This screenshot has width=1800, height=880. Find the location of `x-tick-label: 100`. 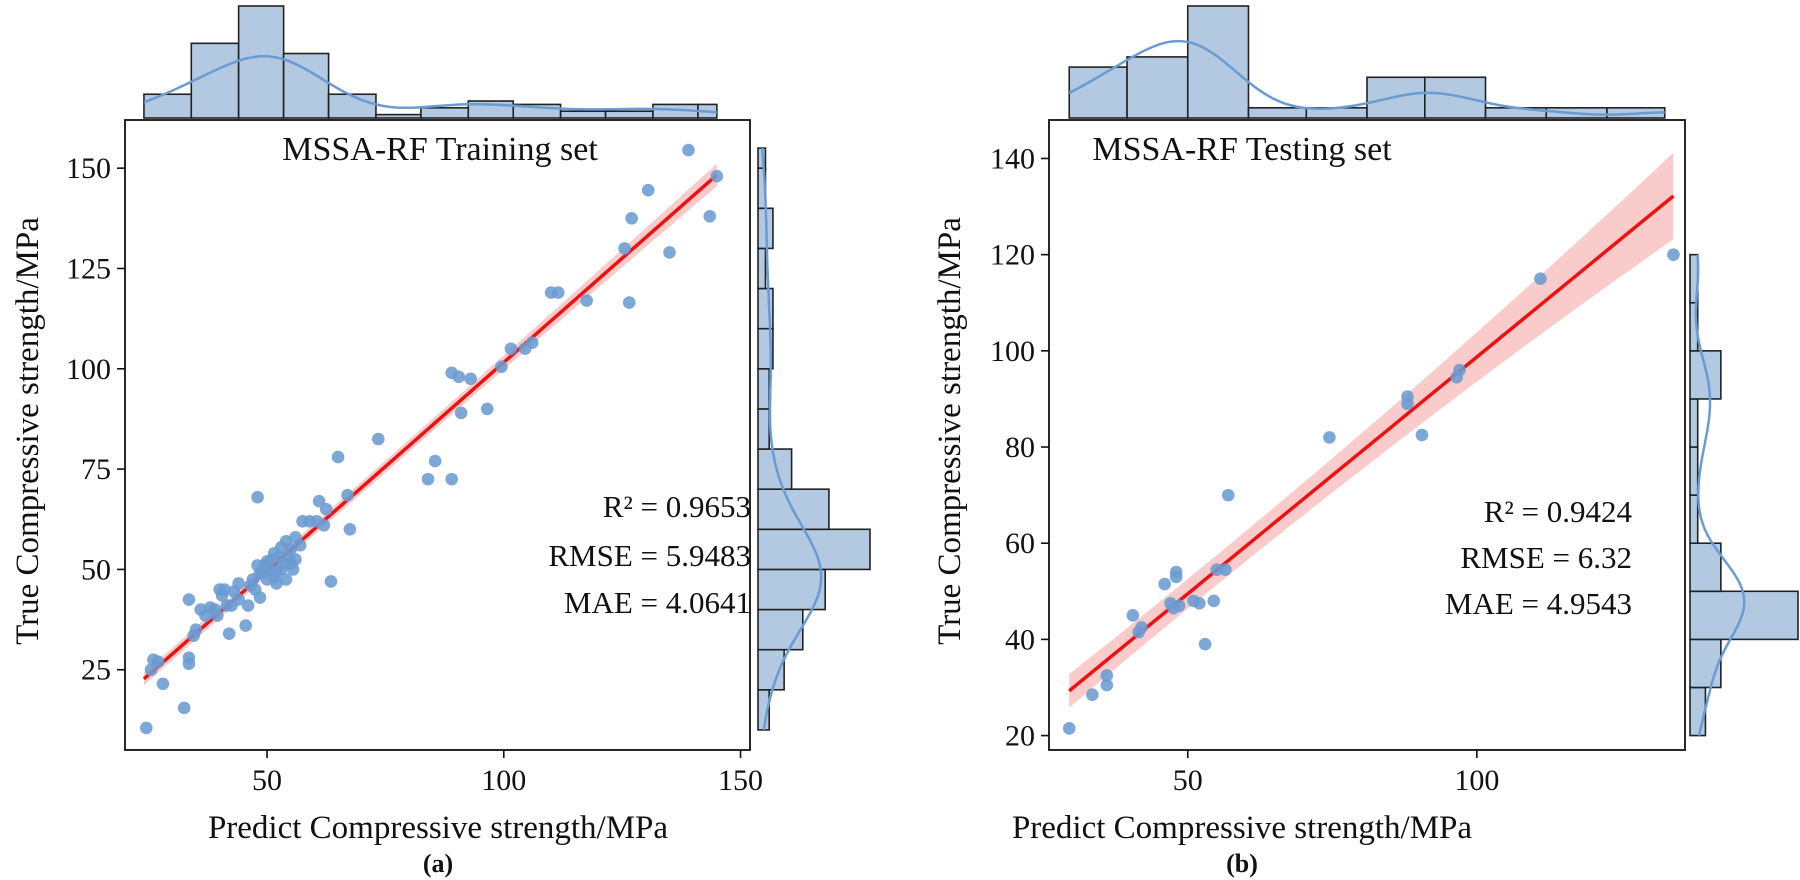

x-tick-label: 100 is located at coordinates (503, 780).